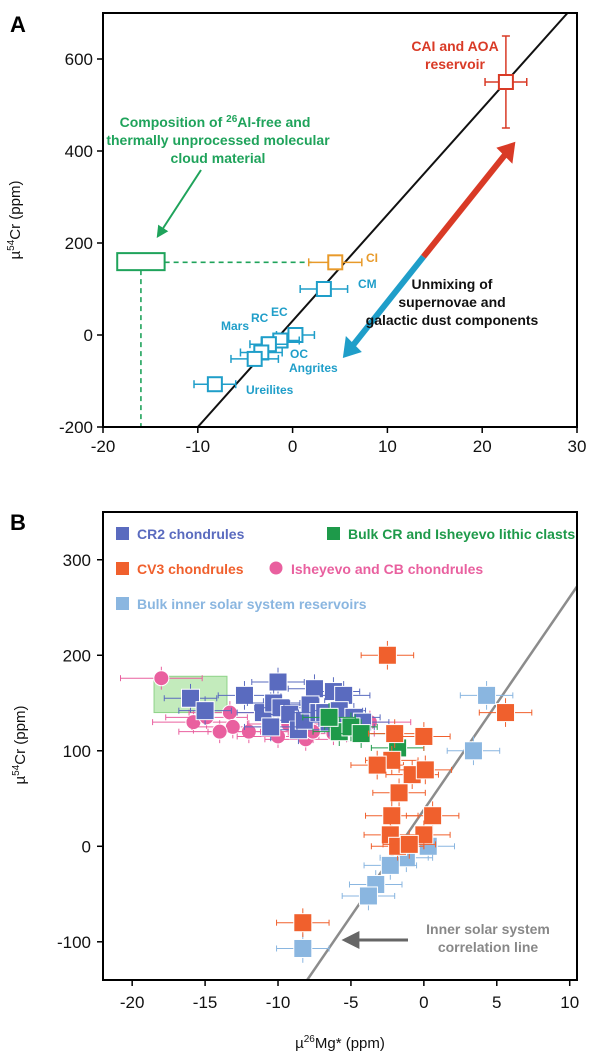 The width and height of the screenshot is (592, 1060). Describe the element at coordinates (482, 446) in the screenshot. I see `x-tick-label: 20` at that location.